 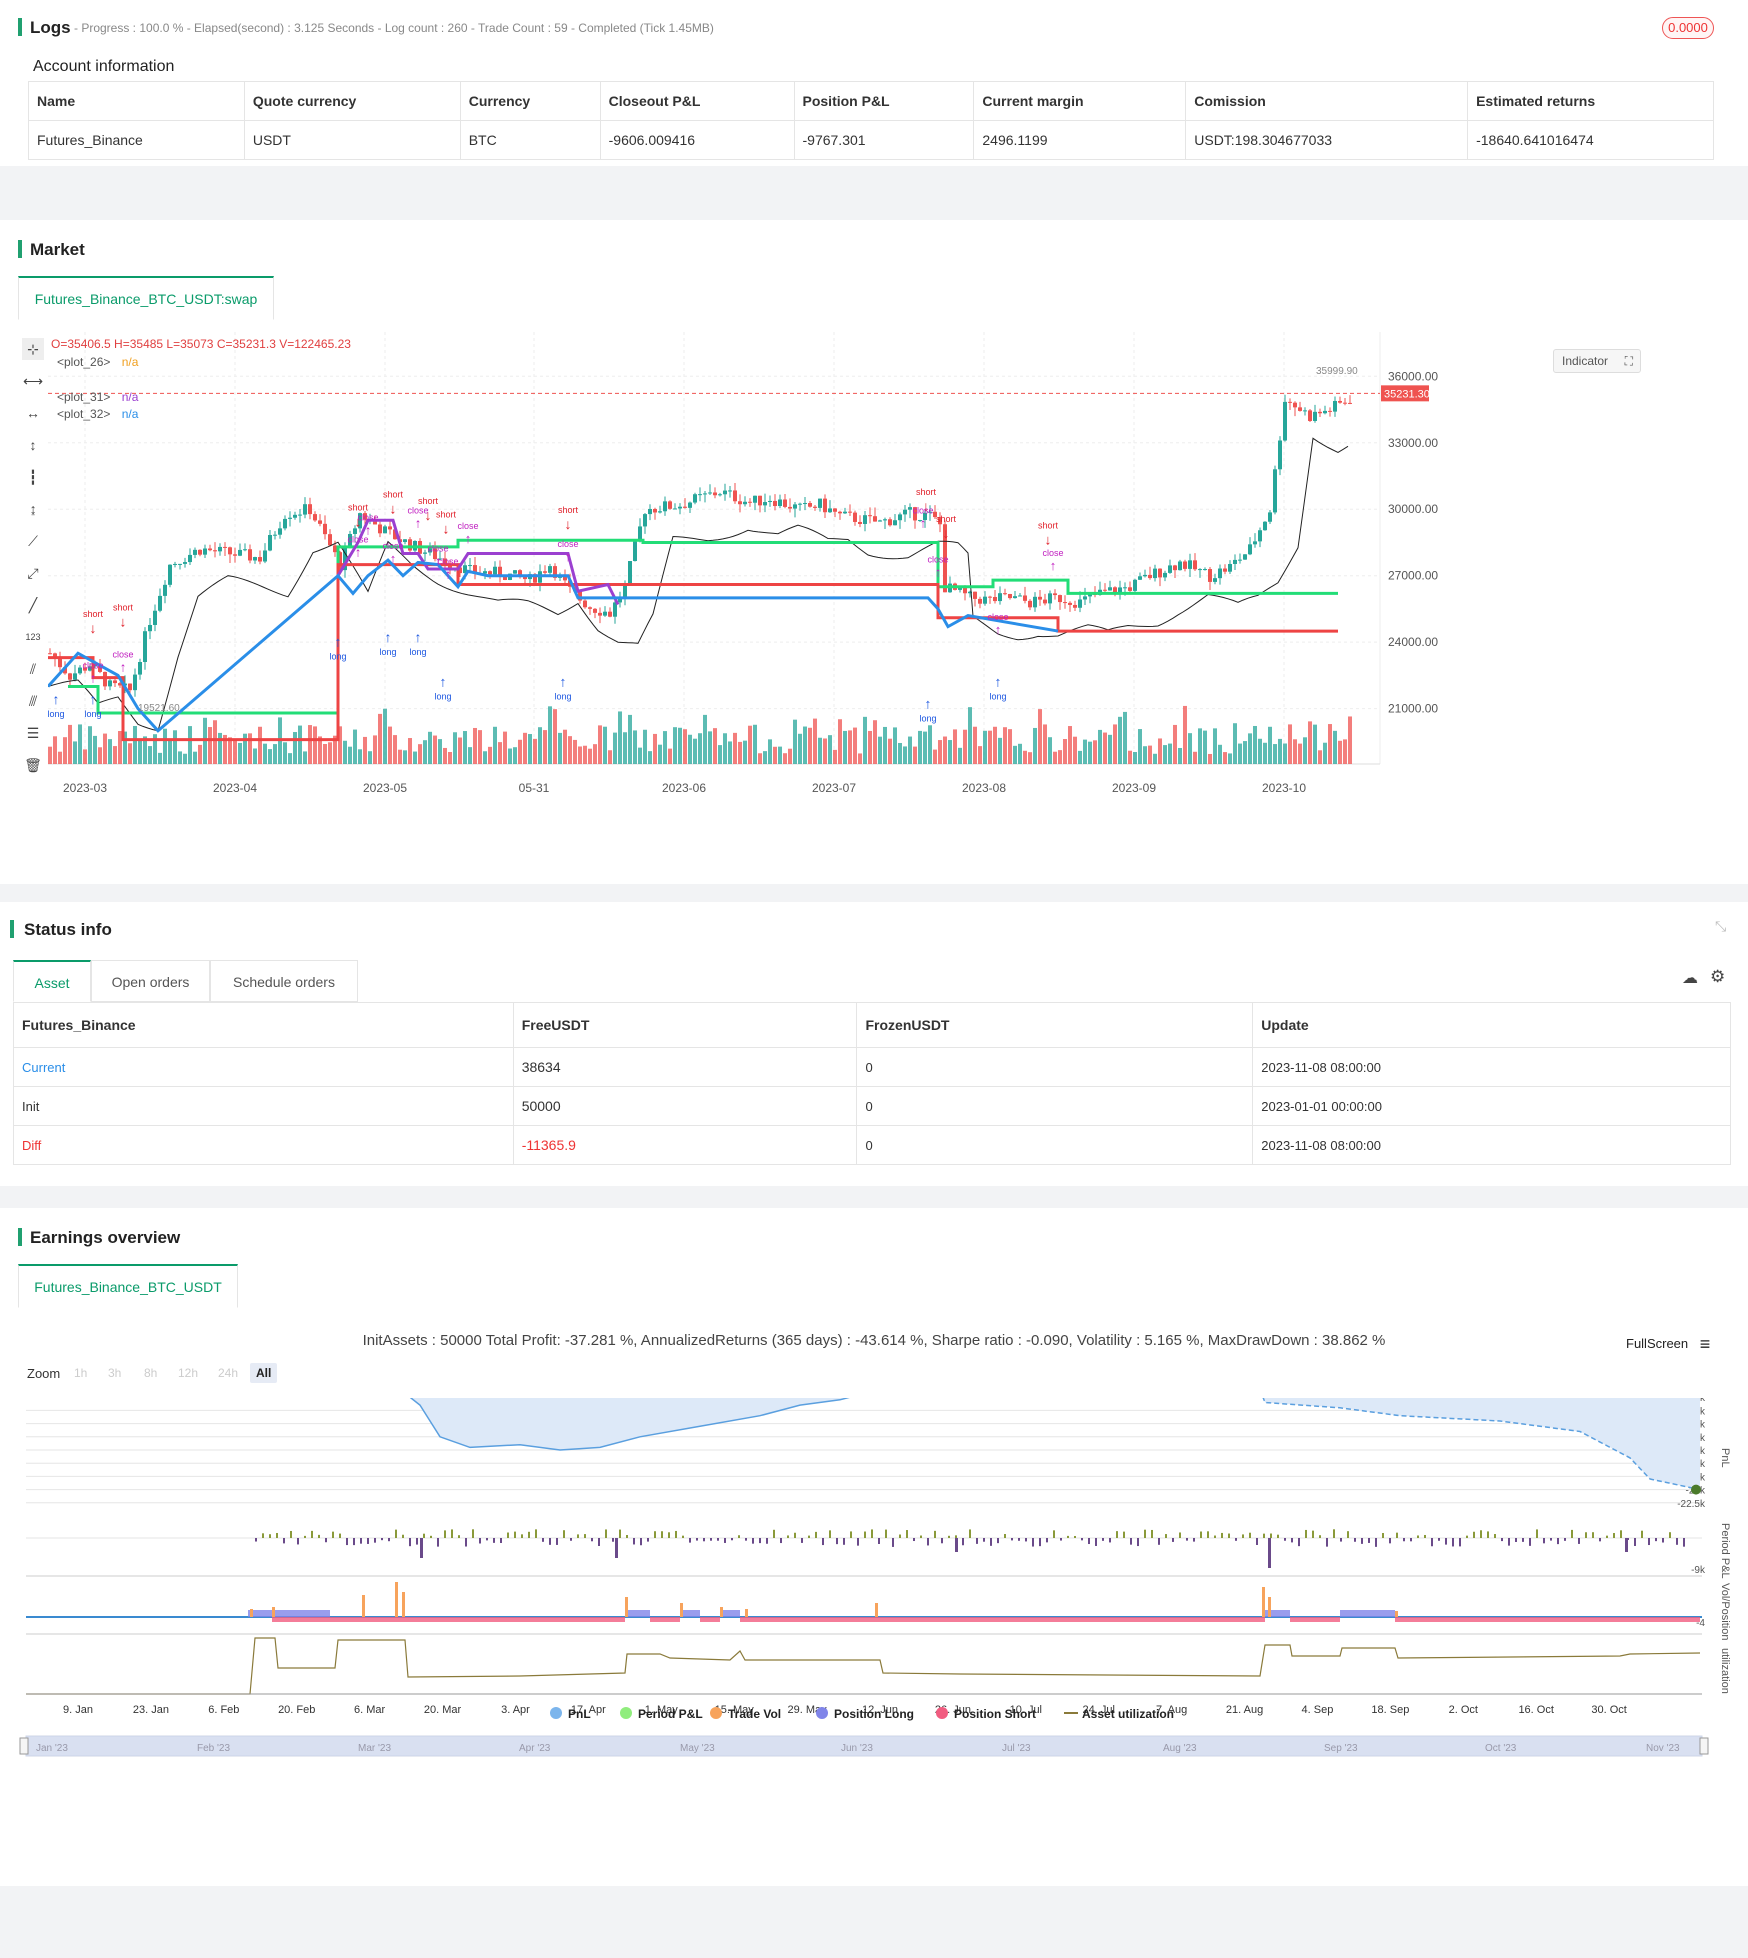 I want to click on x-tick-label: 17. Apr, so click(x=588, y=1710).